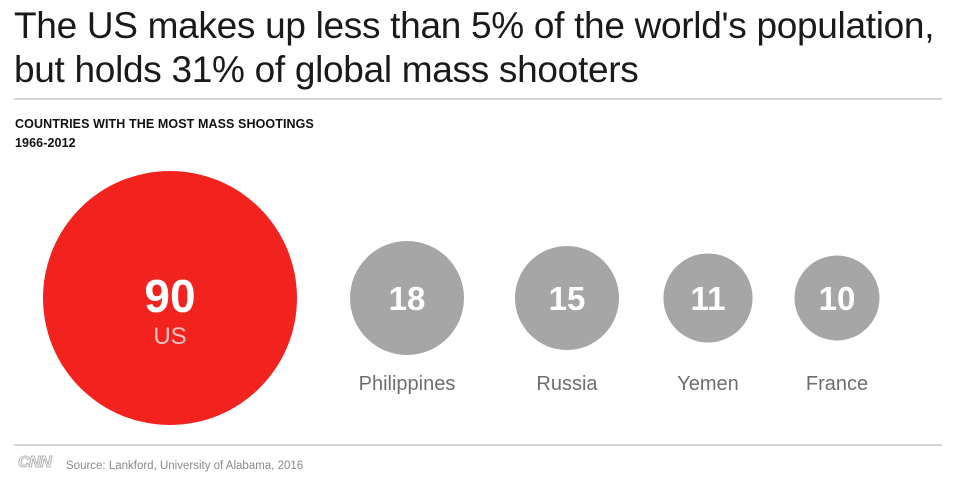  I want to click on bubble-russia: 15 Russia, so click(567, 320).